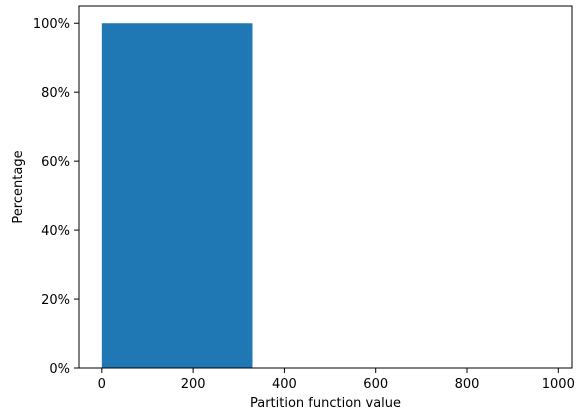  I want to click on x-axis-label: Partition function value, so click(325, 403).